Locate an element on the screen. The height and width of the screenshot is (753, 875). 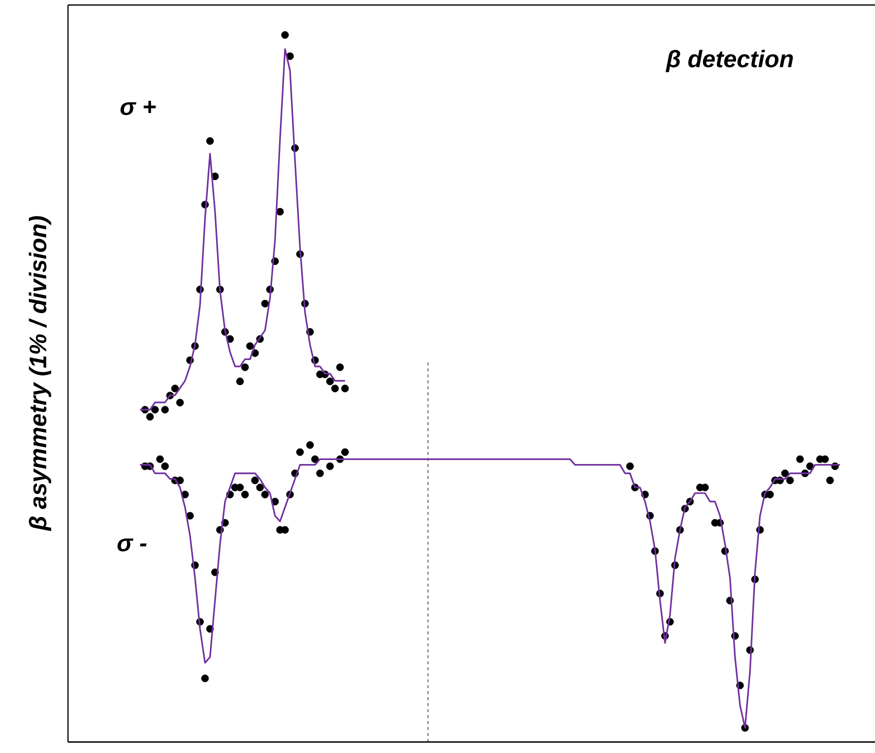
annotation: σ + is located at coordinates (138, 108).